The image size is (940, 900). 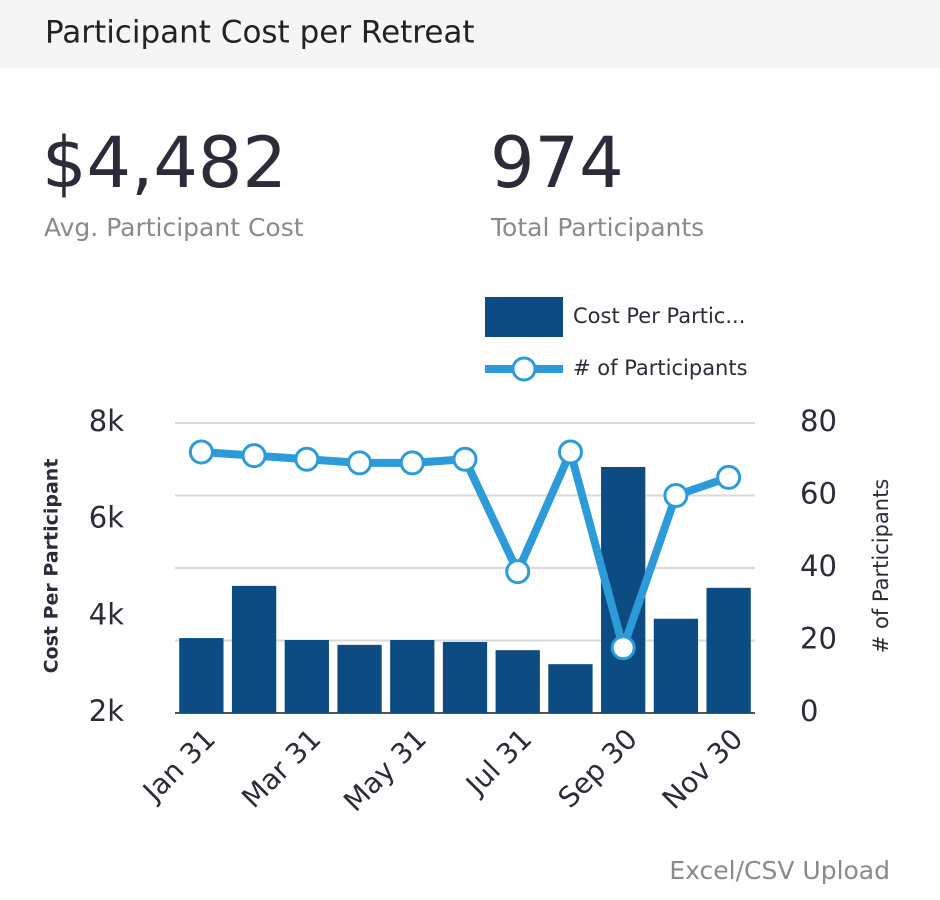 What do you see at coordinates (106, 711) in the screenshot?
I see `y-tick-label: 2k` at bounding box center [106, 711].